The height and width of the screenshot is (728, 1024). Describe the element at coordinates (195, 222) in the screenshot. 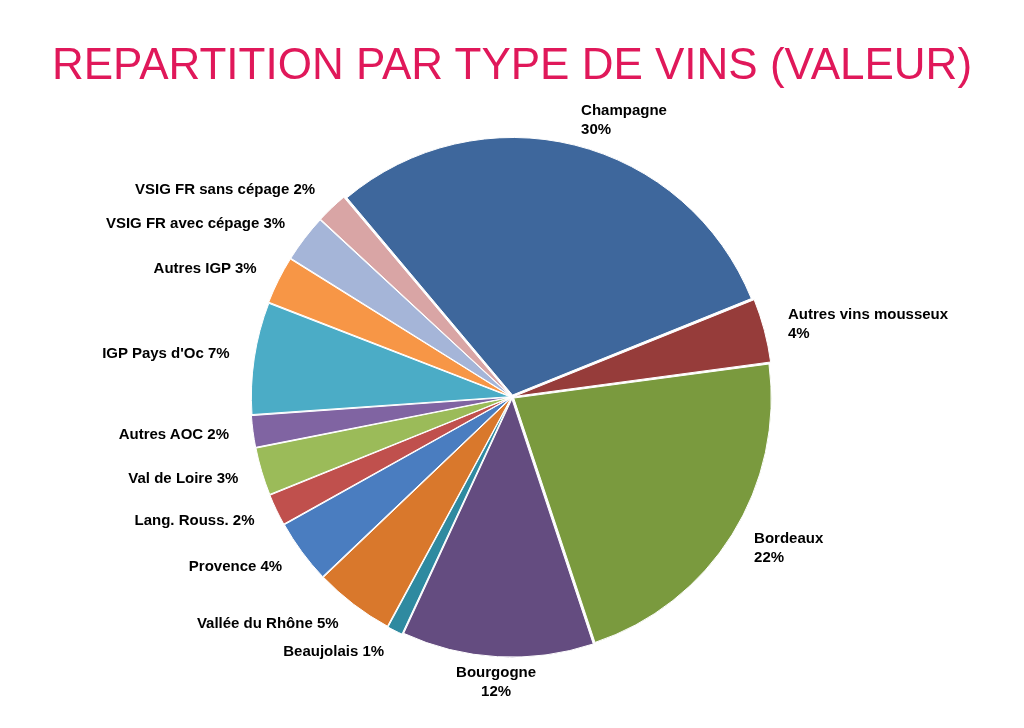

I see `slice-label: VSIG FR avec cépage 3%` at that location.